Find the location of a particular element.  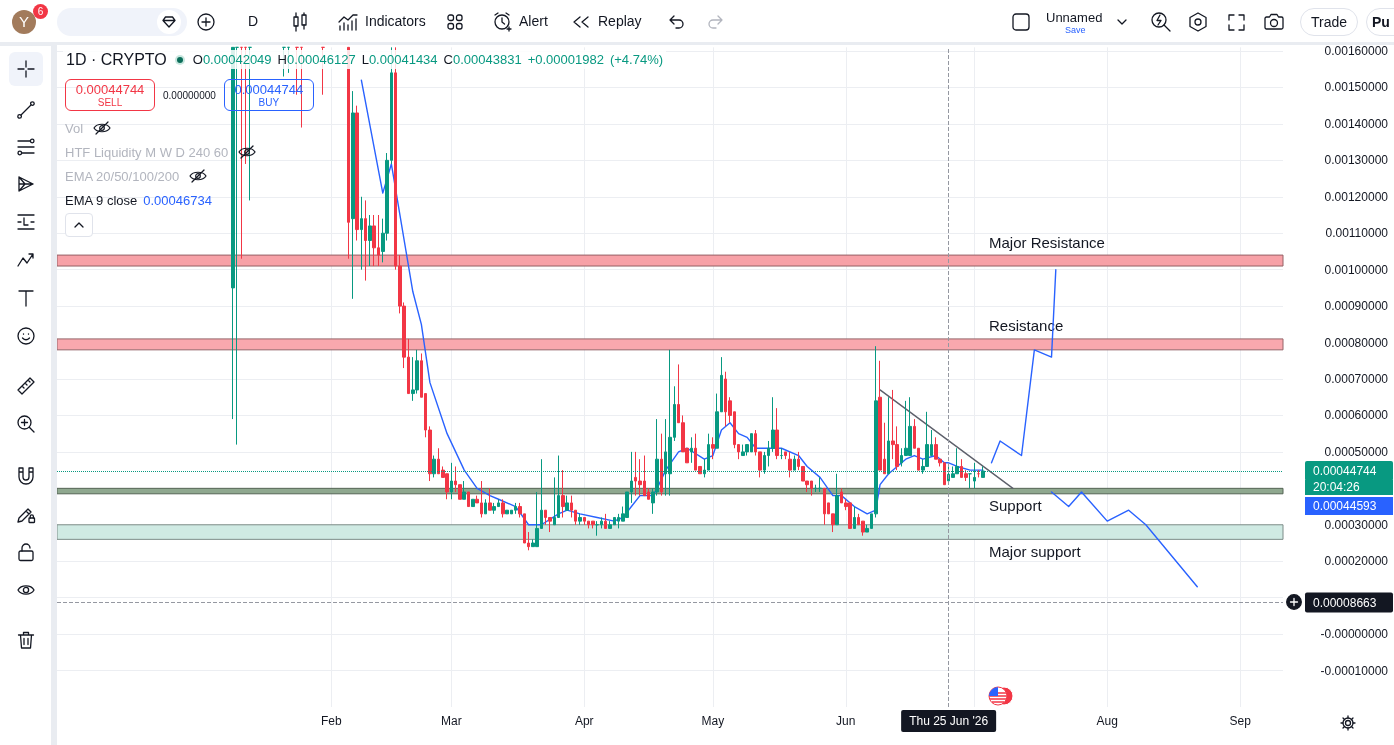

button: 0.00044744 SELL is located at coordinates (110, 95).